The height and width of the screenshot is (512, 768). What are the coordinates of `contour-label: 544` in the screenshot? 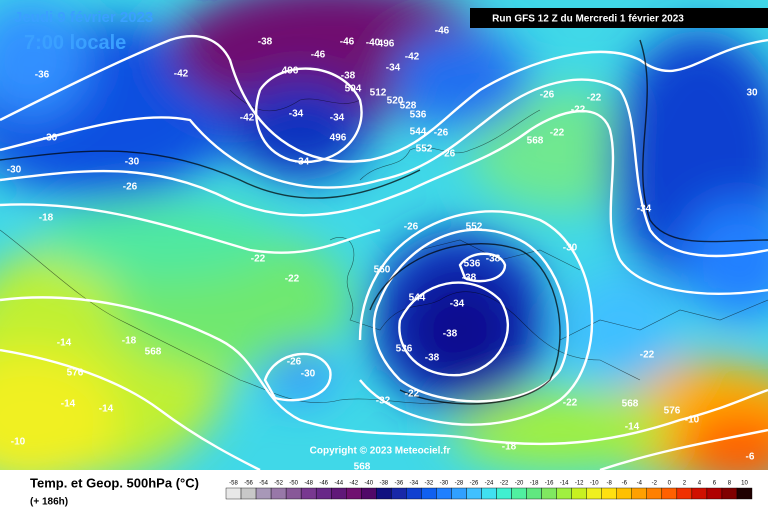 It's located at (418, 132).